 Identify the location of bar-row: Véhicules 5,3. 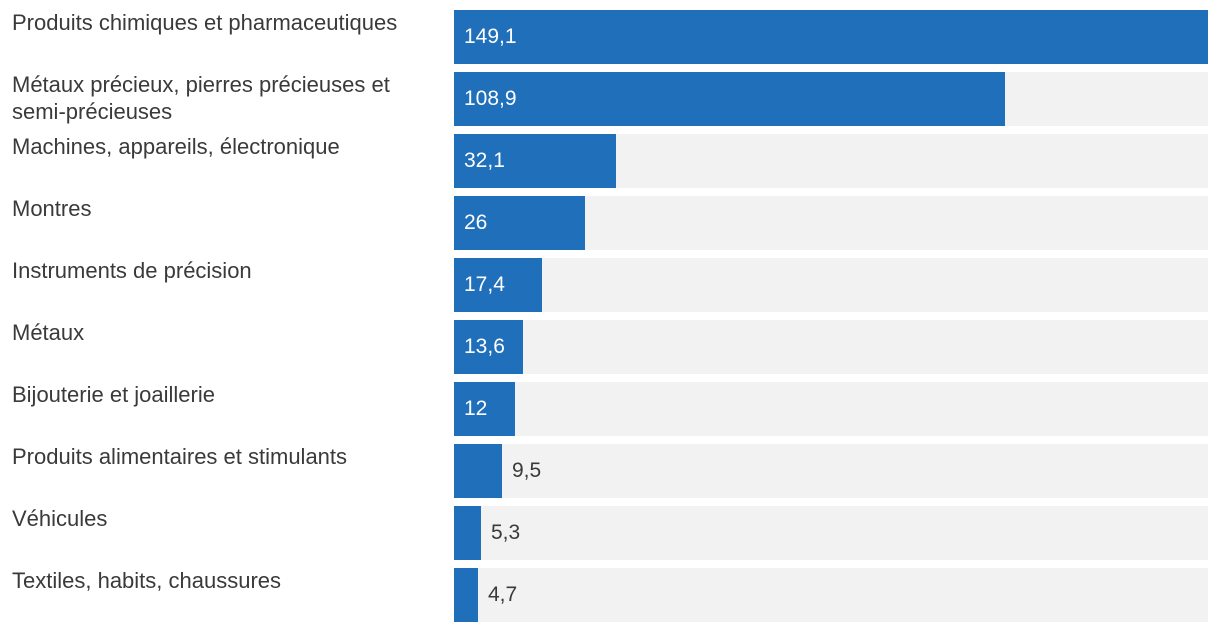
(610, 533).